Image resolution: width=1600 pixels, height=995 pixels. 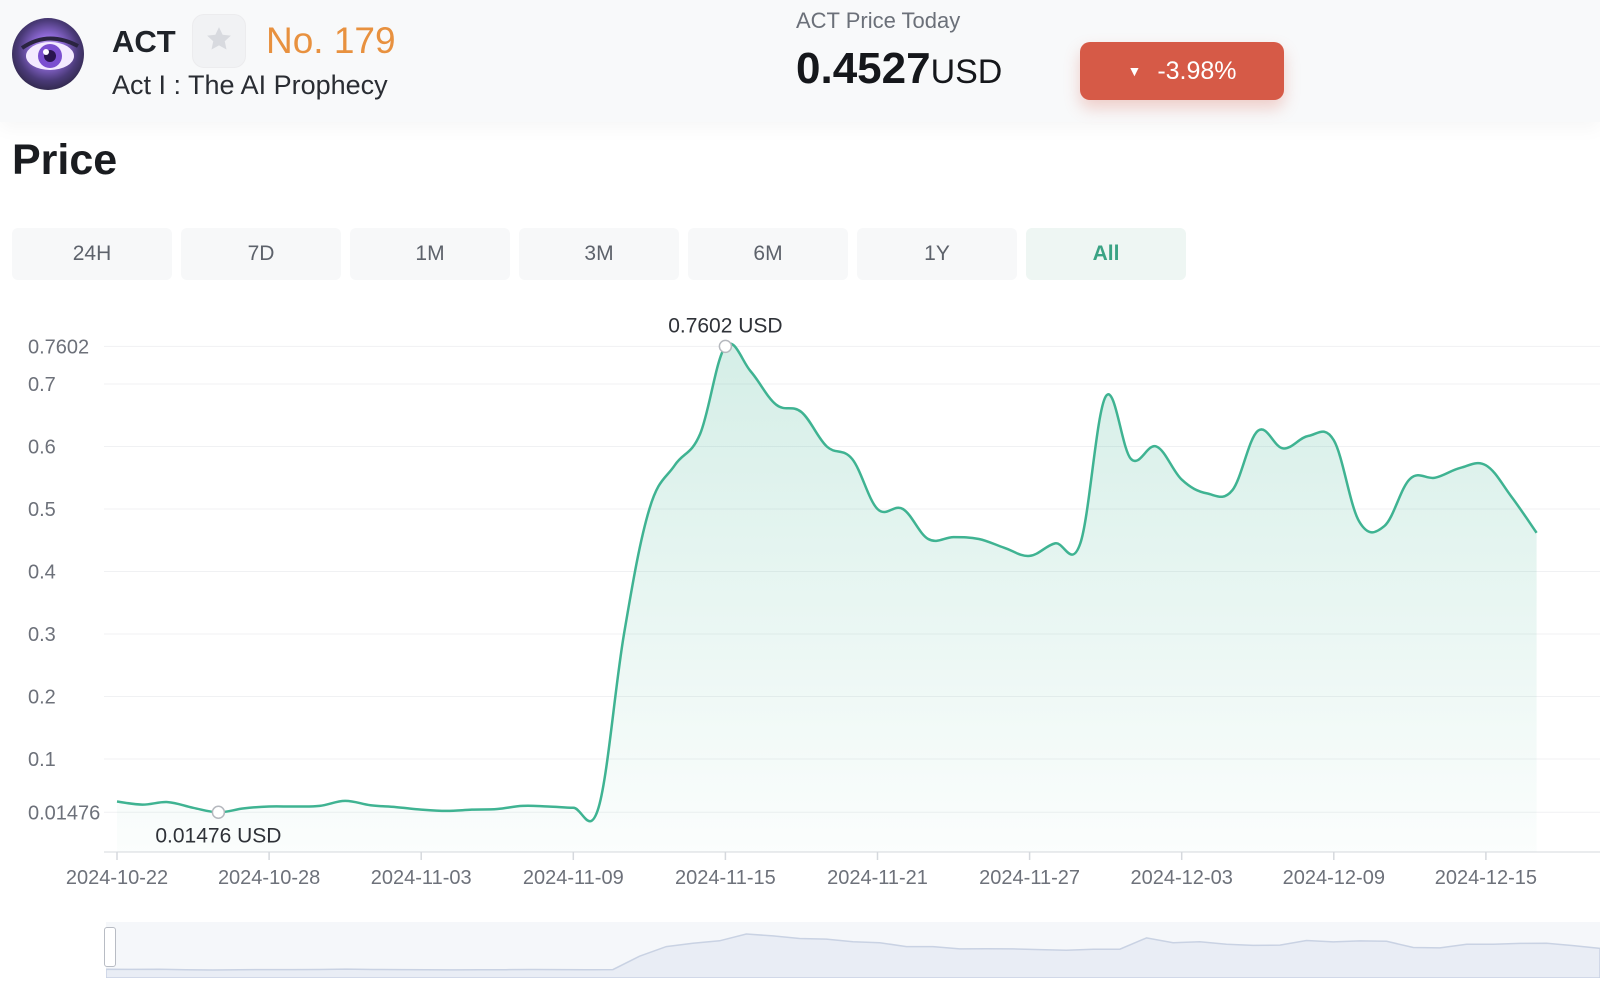 What do you see at coordinates (117, 878) in the screenshot?
I see `x-tick-label: 2024-10-22` at bounding box center [117, 878].